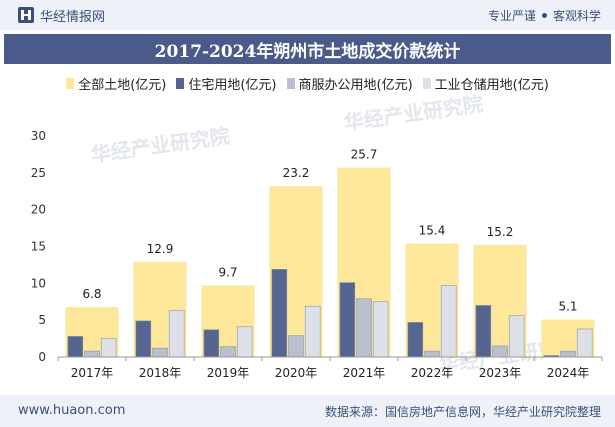  Describe the element at coordinates (307, 51) in the screenshot. I see `chart-title: 2017-2024年朔州市土地成交价款统计` at that location.